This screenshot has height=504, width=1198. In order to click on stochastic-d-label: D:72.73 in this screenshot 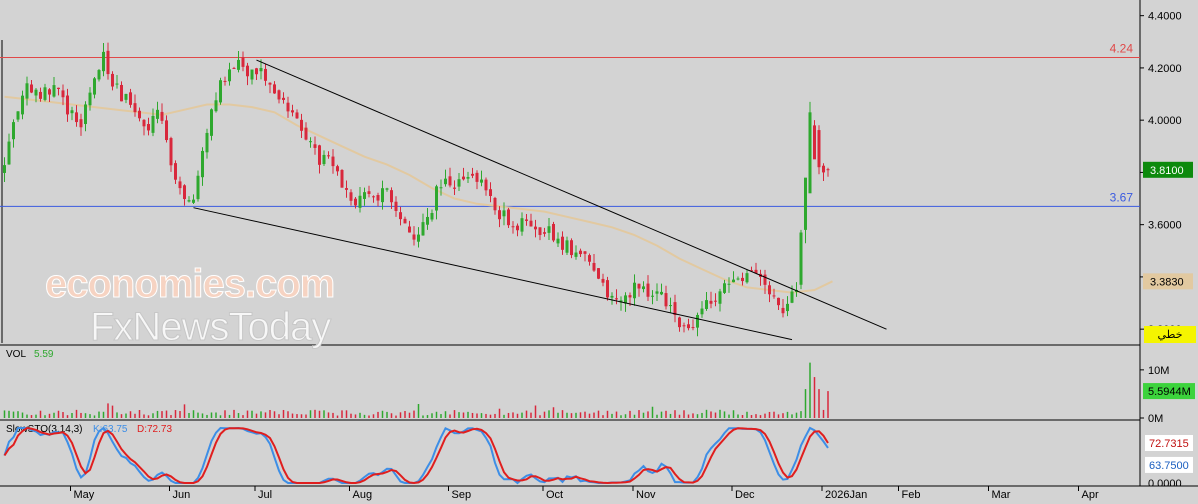, I will do `click(154, 429)`.